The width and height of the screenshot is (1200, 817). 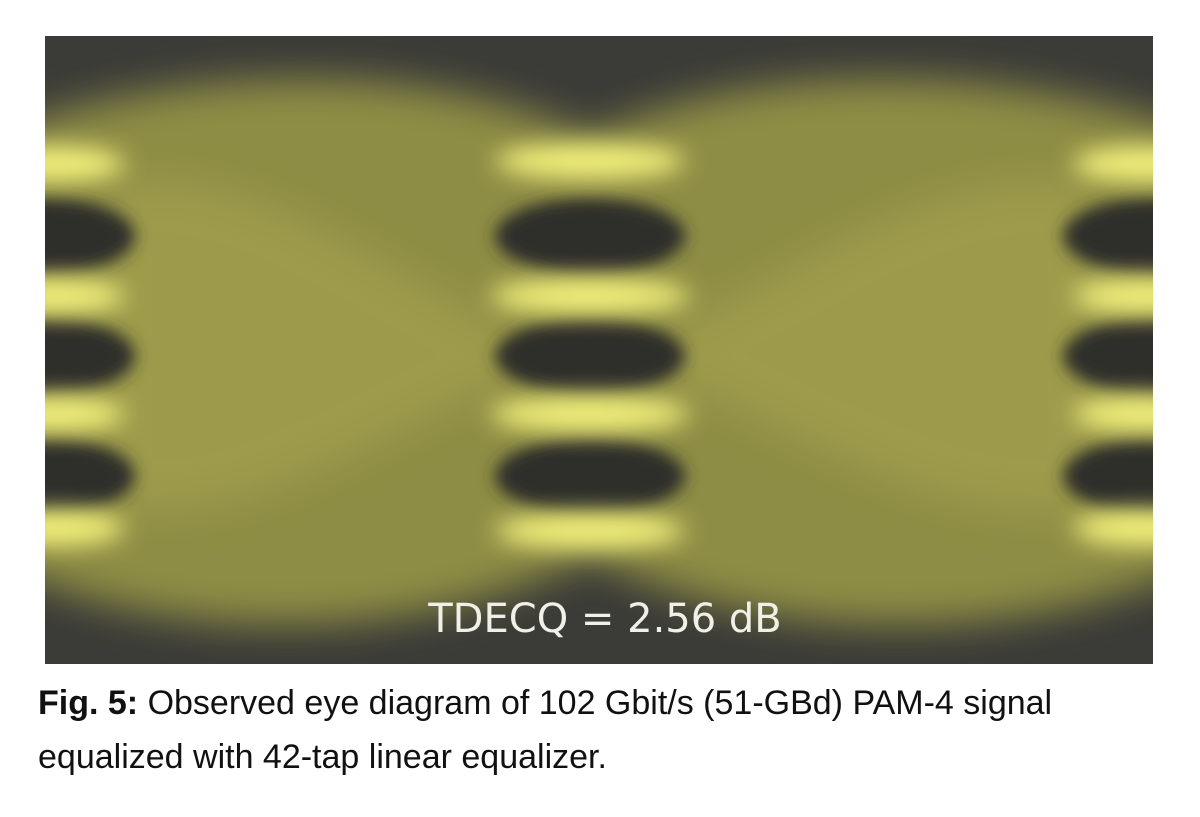 I want to click on annotation: TDECQ = 2.56 dB, so click(x=604, y=619).